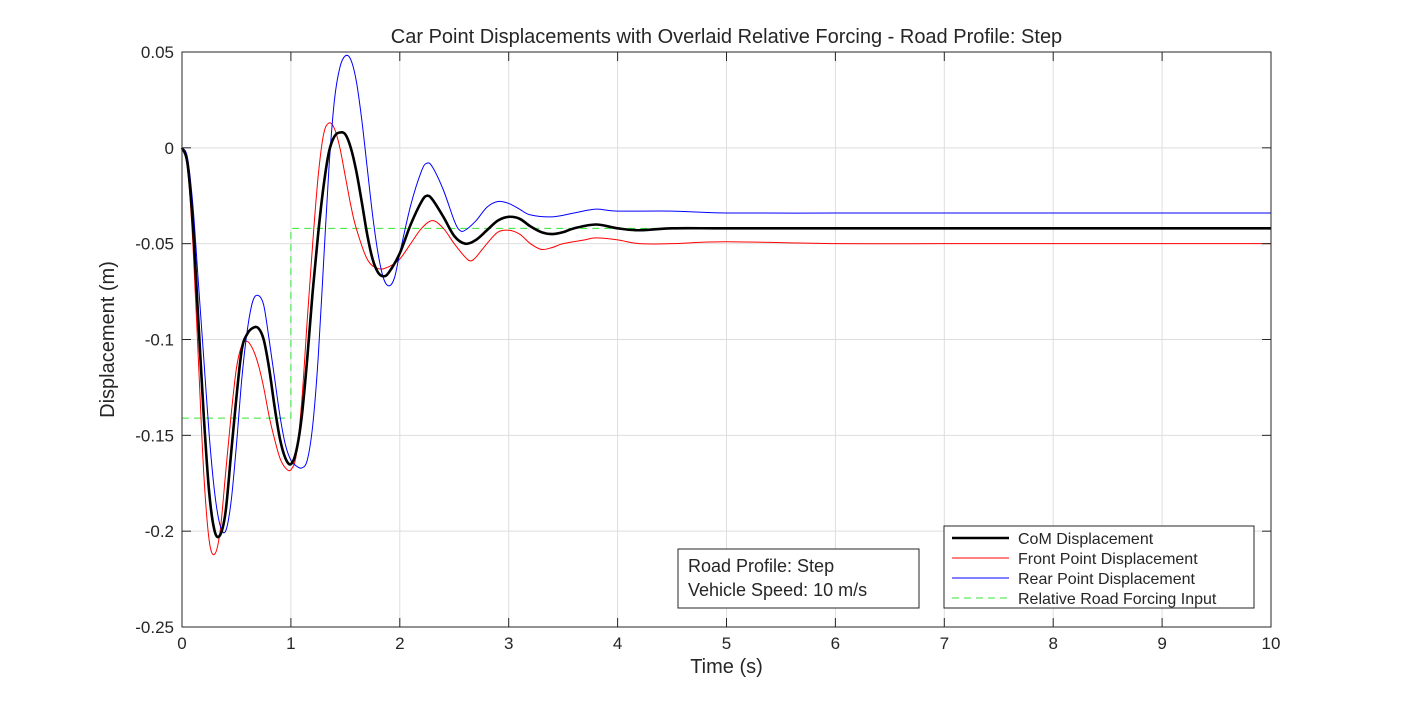  I want to click on y-tick-label: -0.2, so click(159, 531).